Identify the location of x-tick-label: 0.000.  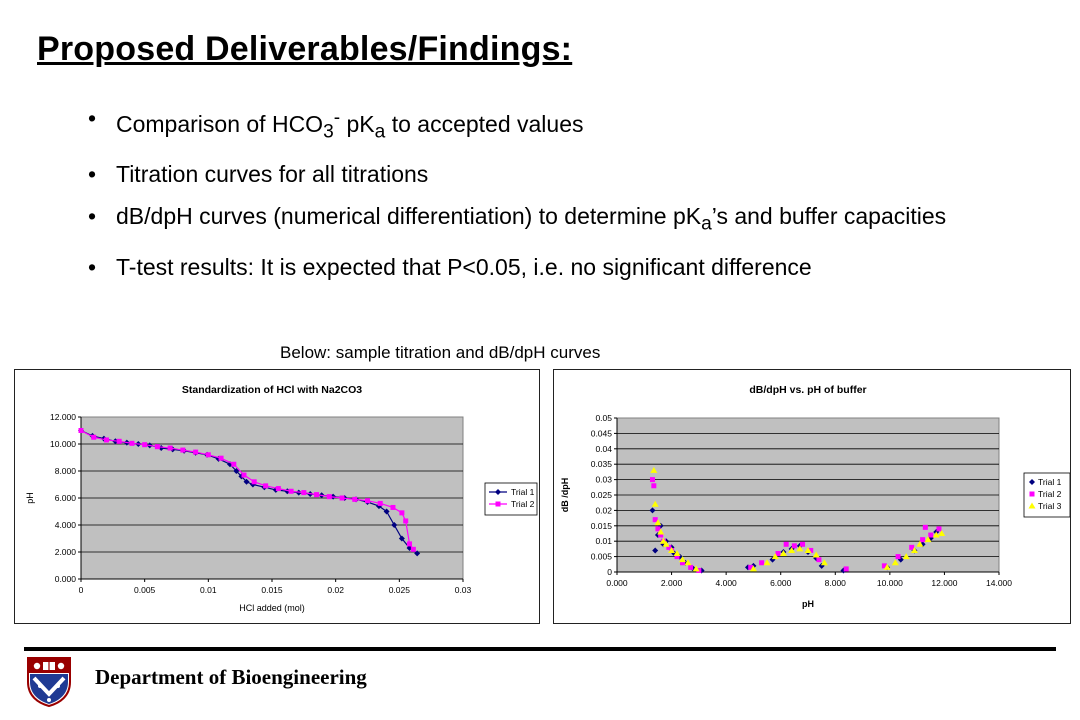
(617, 583).